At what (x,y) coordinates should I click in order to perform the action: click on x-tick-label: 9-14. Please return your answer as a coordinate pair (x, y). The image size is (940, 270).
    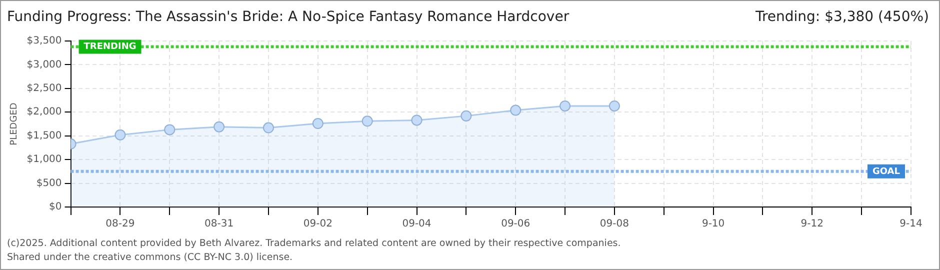
    Looking at the image, I should click on (911, 224).